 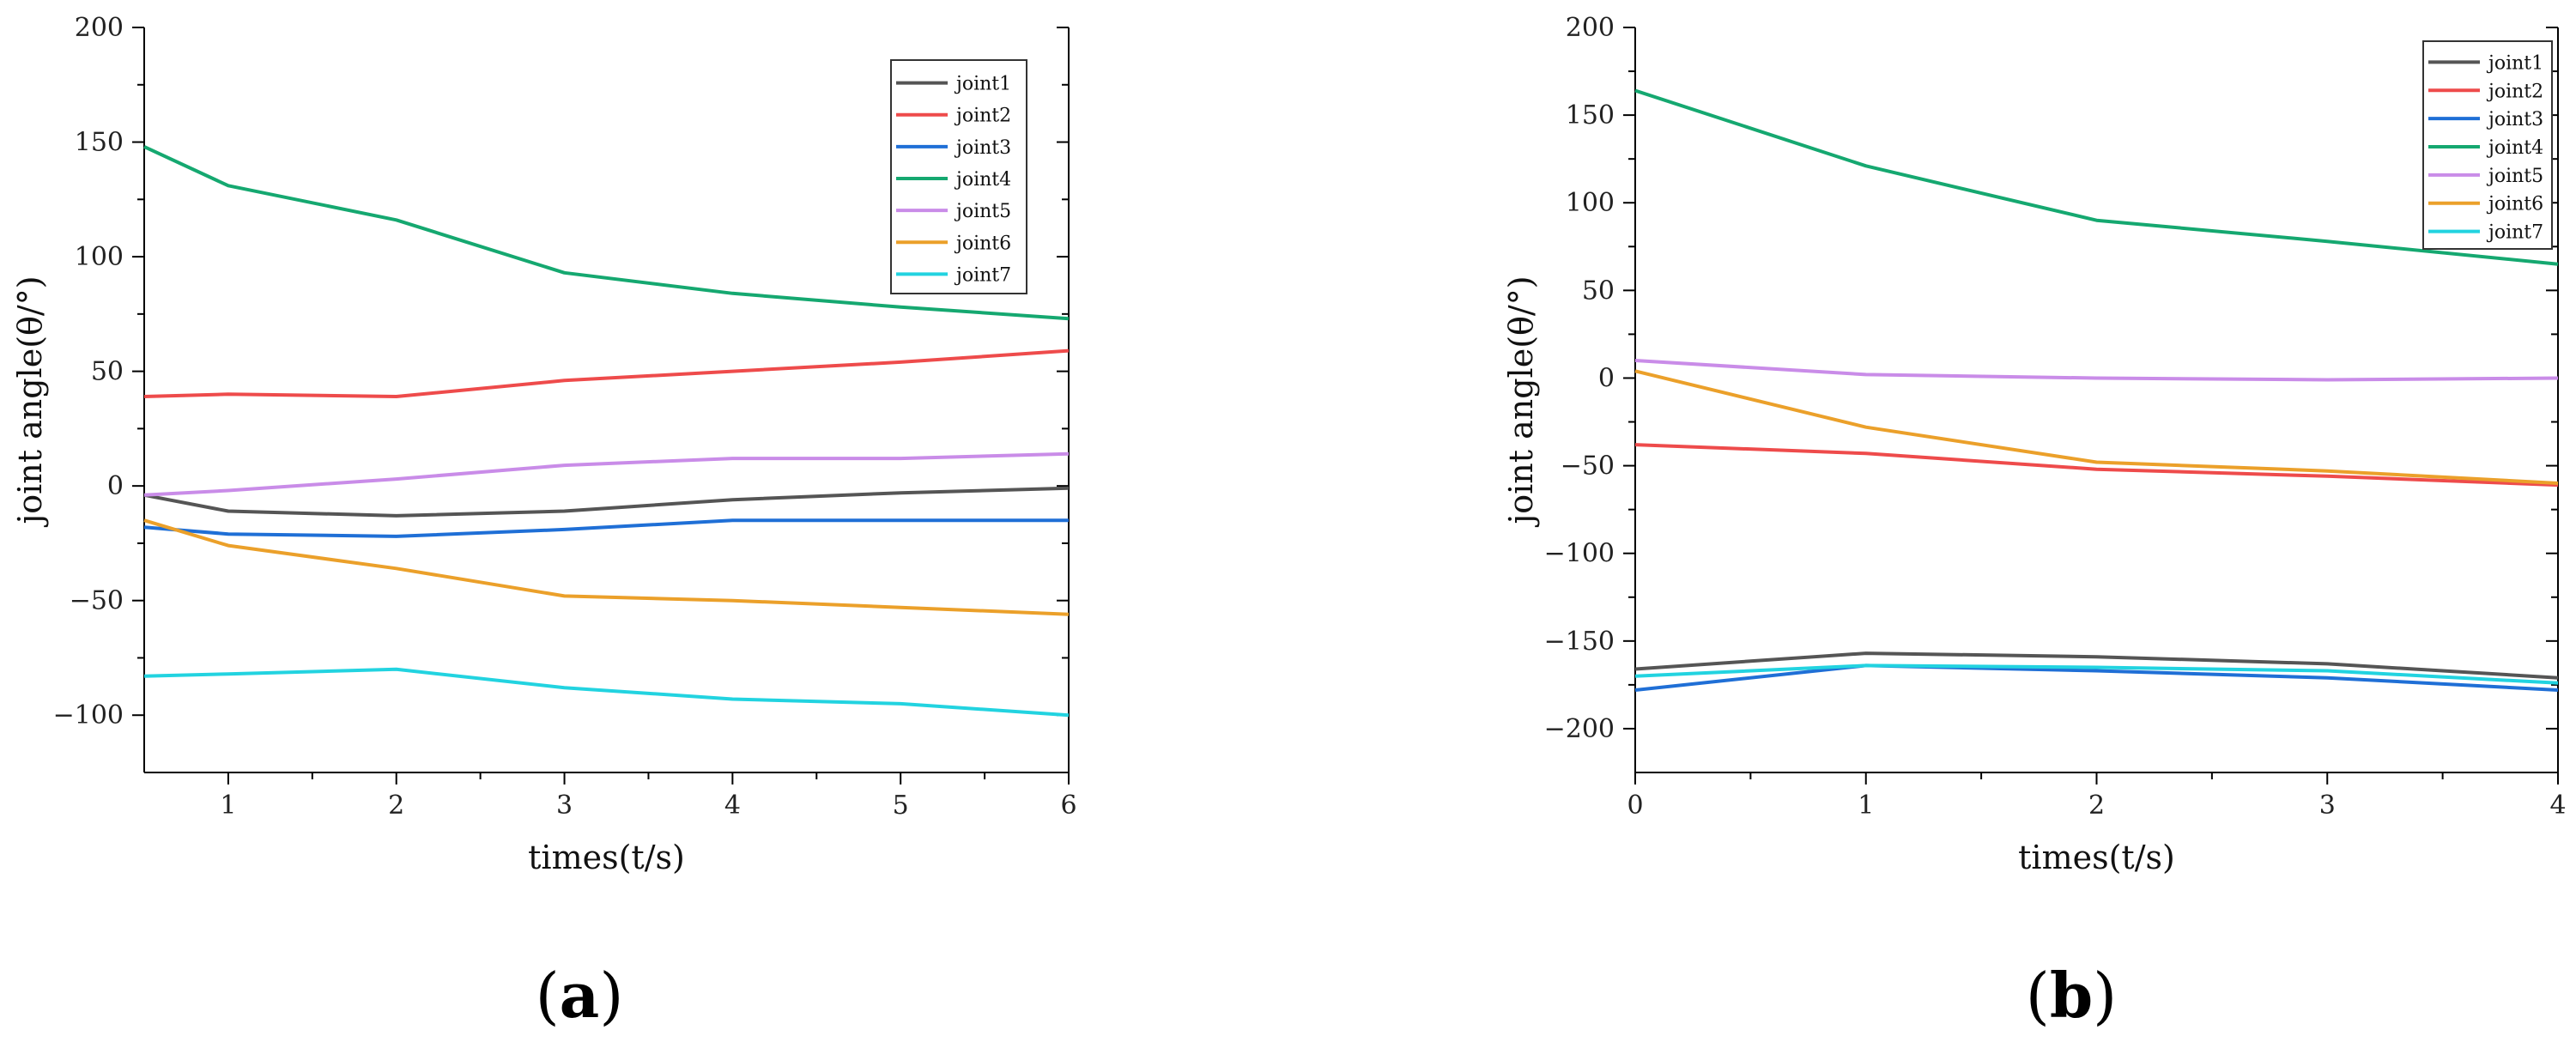 I want to click on x-tick-label: 5, so click(x=901, y=806).